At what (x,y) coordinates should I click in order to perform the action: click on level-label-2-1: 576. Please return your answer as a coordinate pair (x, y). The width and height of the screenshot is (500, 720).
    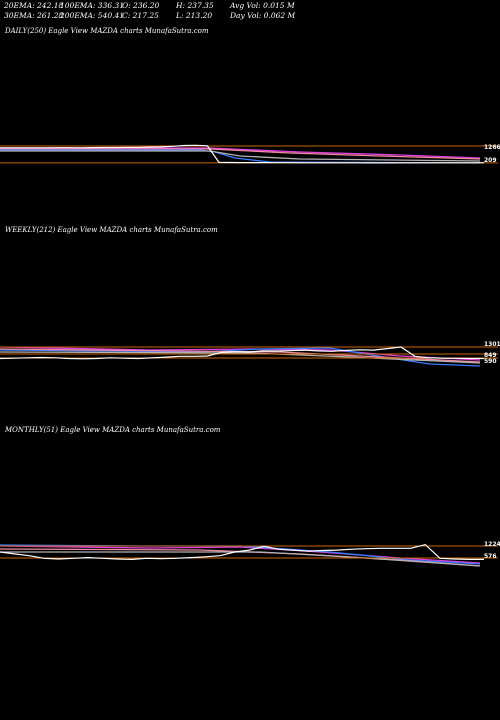
    Looking at the image, I should click on (490, 556).